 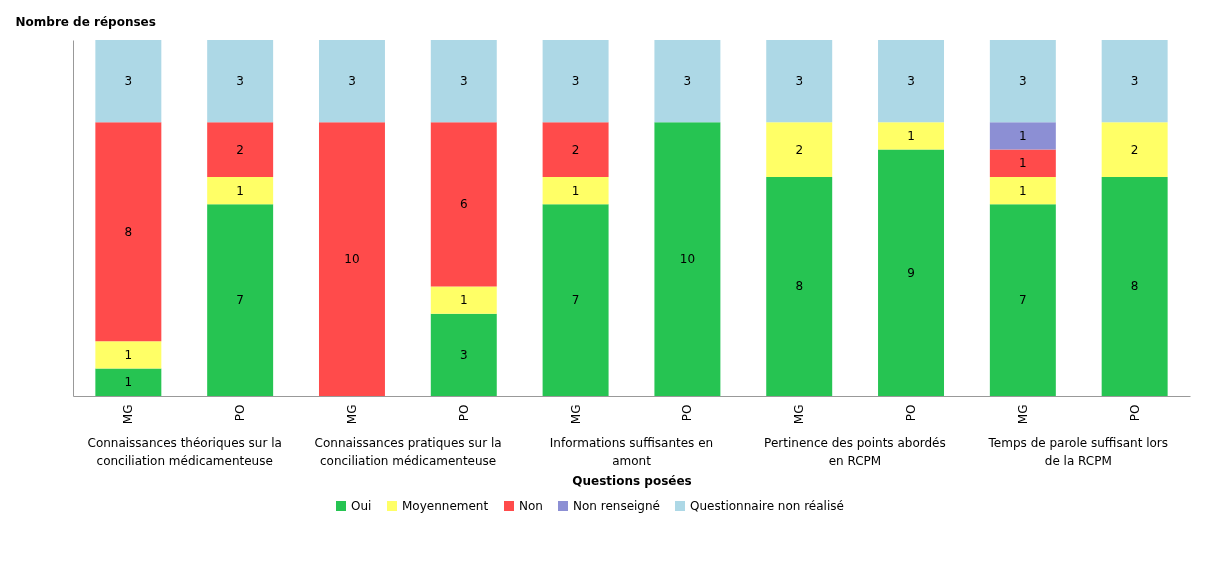 What do you see at coordinates (767, 506) in the screenshot?
I see `legend-label: Questionnaire non réalisé` at bounding box center [767, 506].